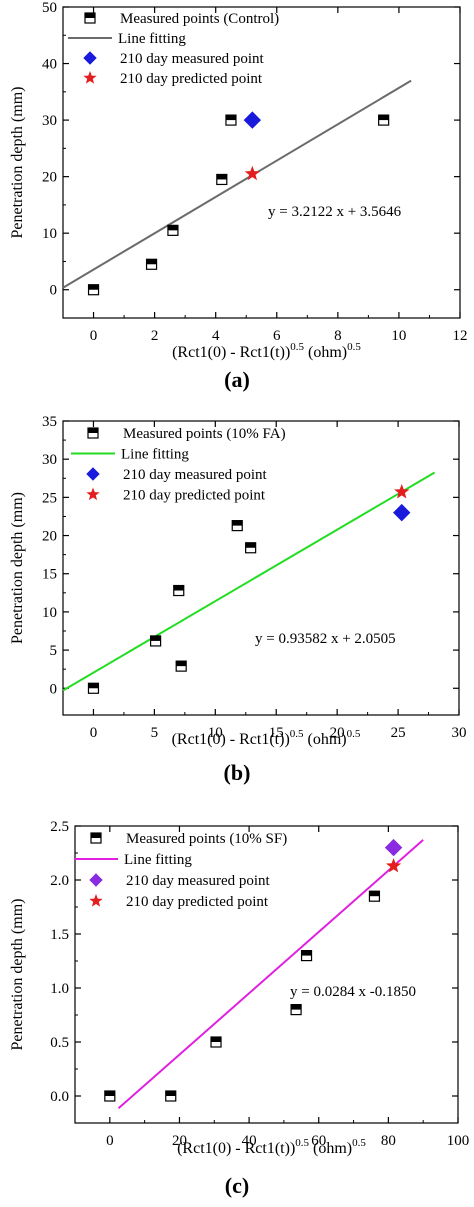  I want to click on y-tick-label: 10, so click(49, 234).